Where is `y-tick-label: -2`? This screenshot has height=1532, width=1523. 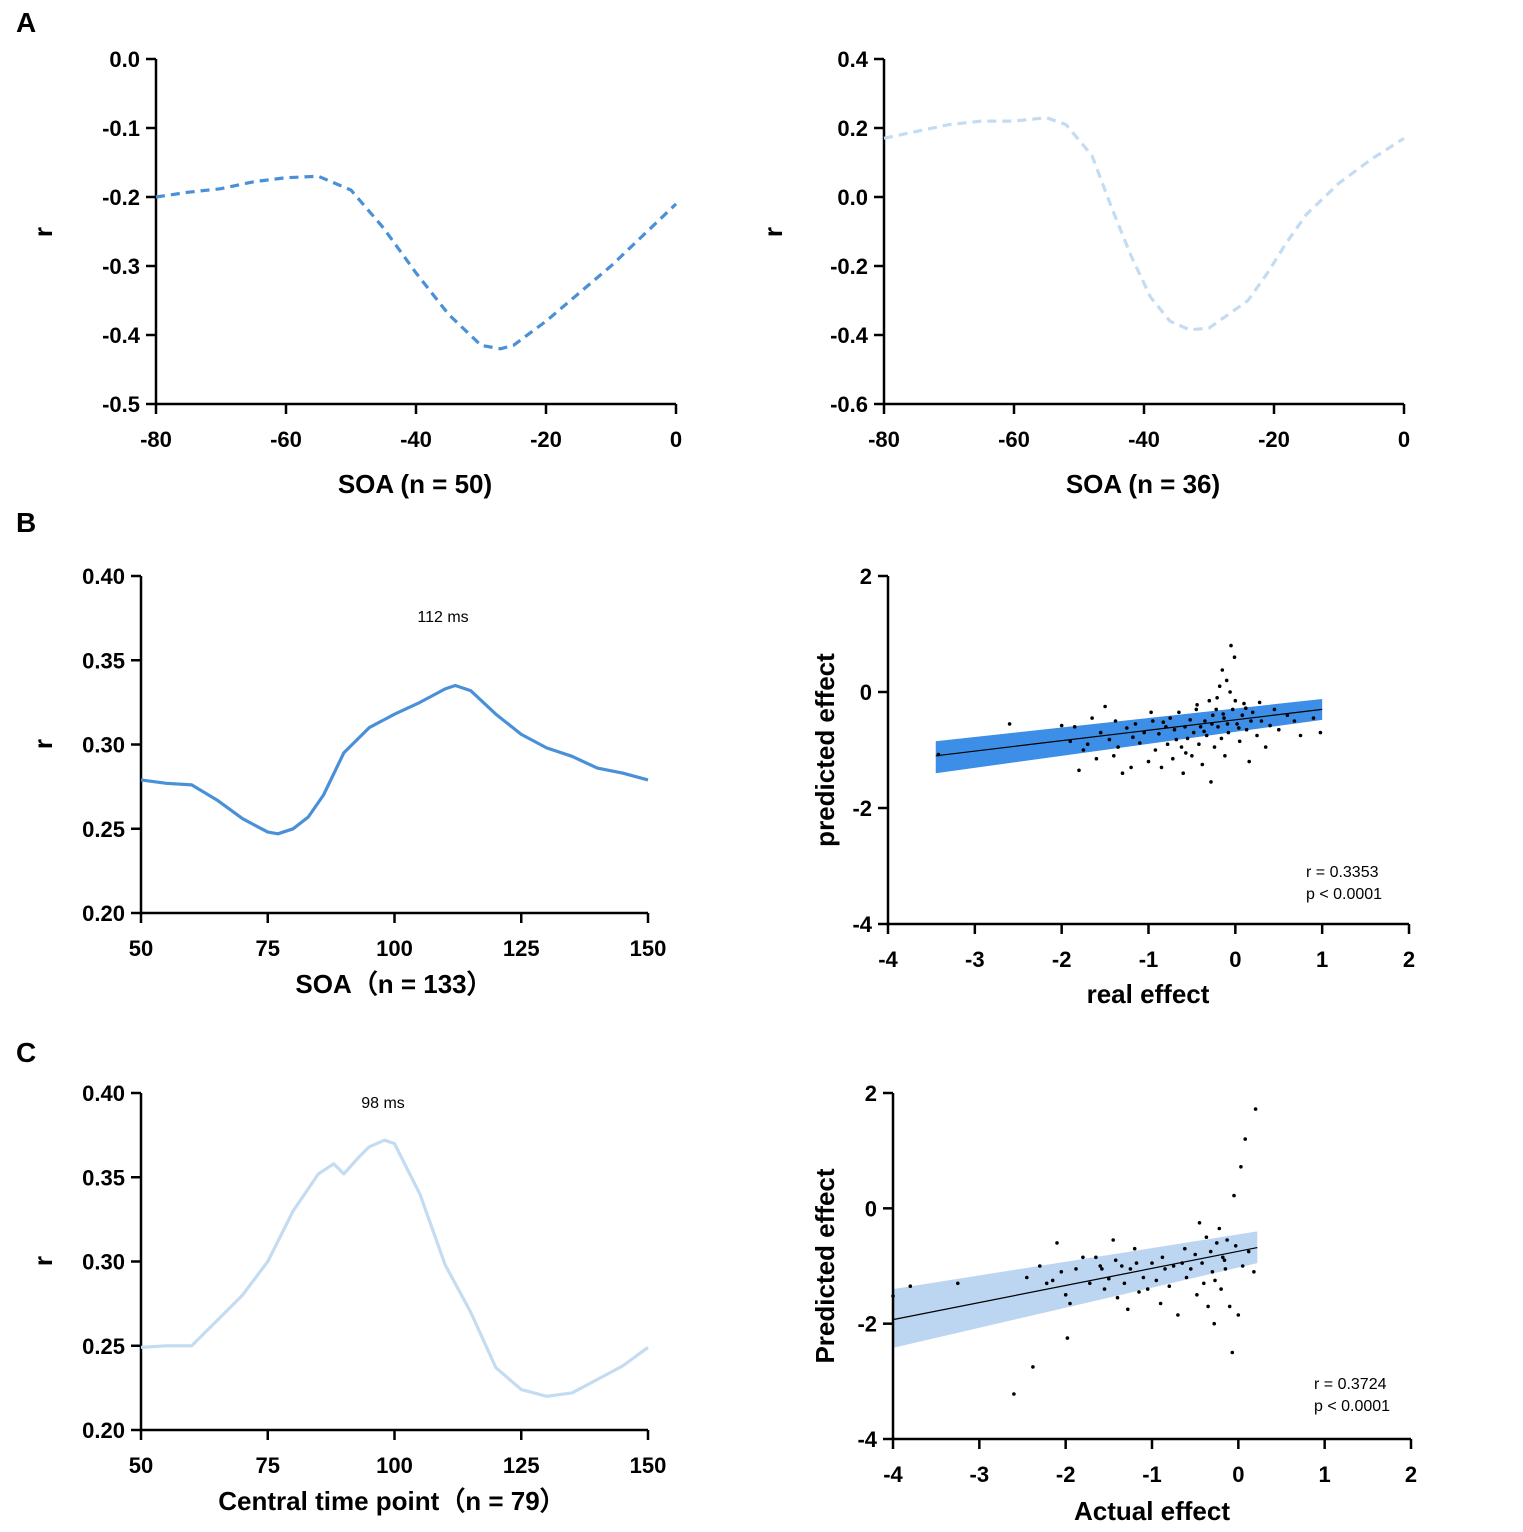
y-tick-label: -2 is located at coordinates (867, 1324).